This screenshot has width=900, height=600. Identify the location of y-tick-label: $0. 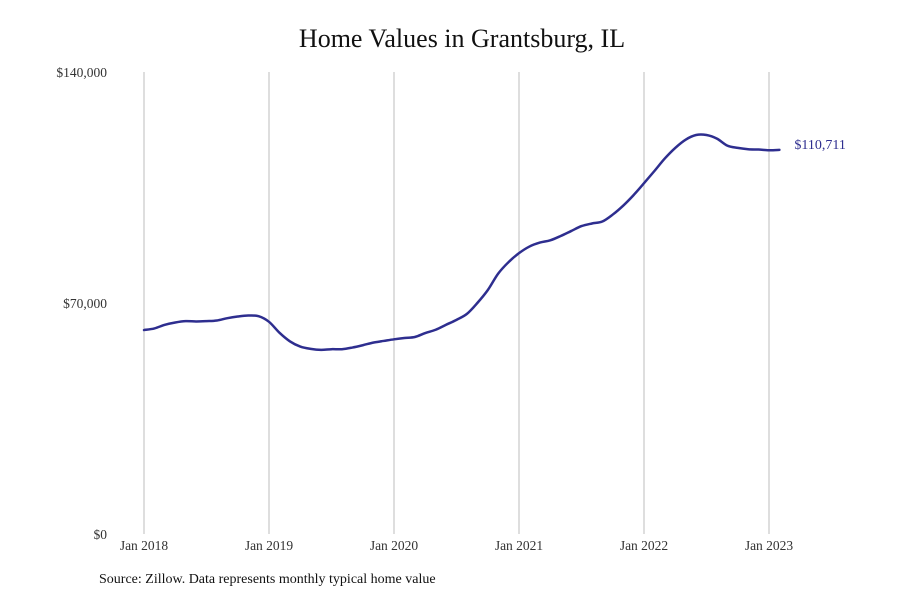
(101, 534).